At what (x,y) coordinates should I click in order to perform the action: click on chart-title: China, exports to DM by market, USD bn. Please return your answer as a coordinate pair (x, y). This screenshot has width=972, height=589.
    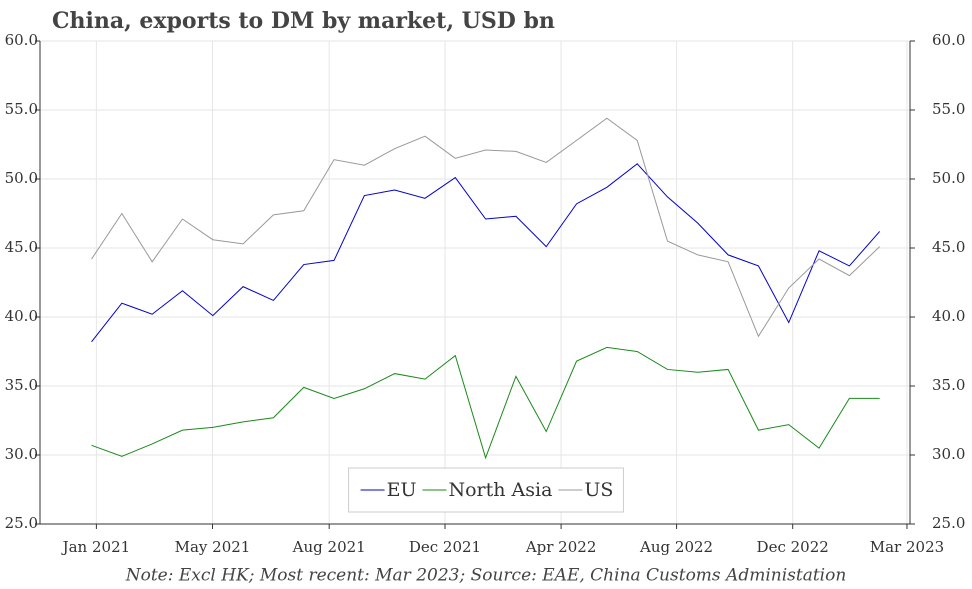
    Looking at the image, I should click on (303, 21).